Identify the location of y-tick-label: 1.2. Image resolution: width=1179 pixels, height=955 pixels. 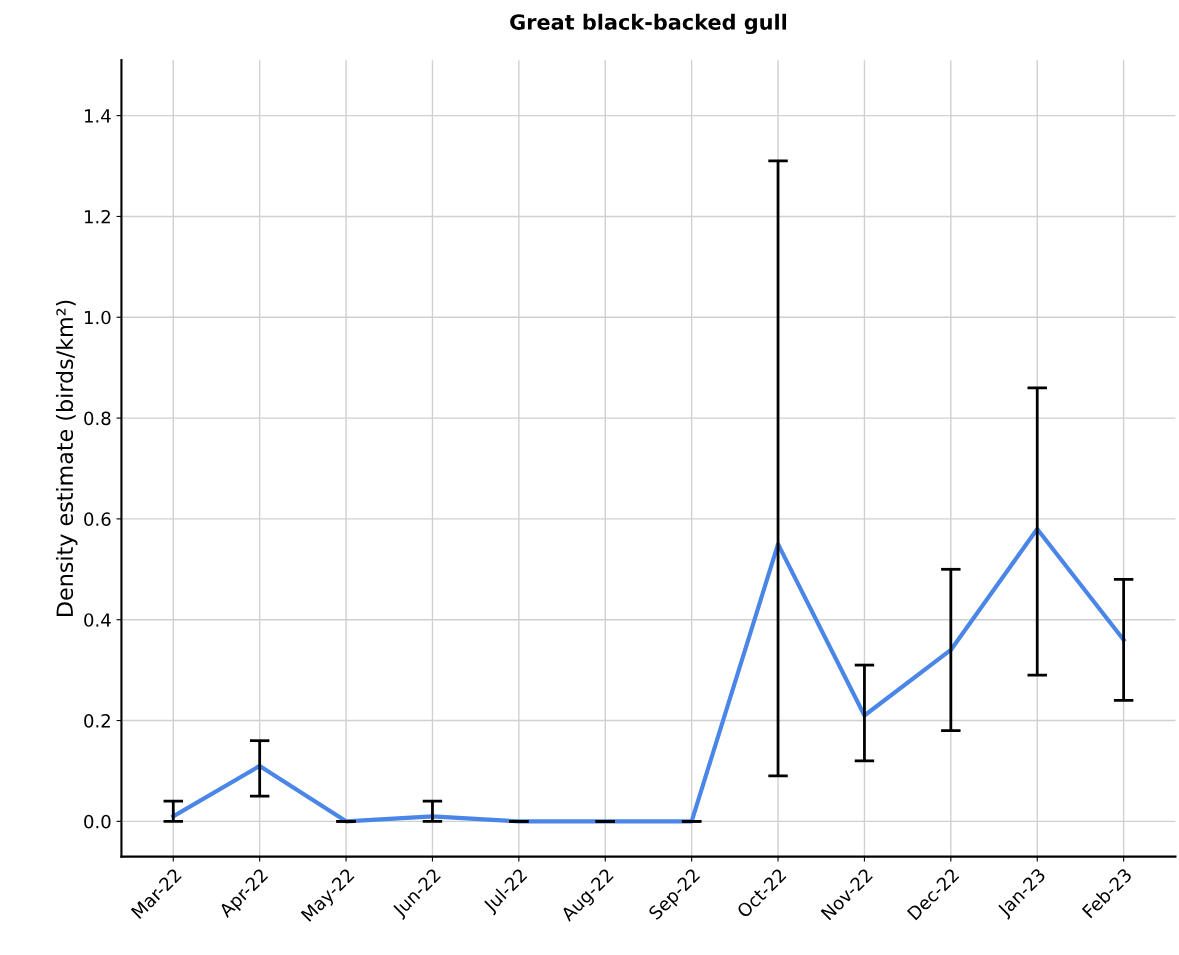
(97, 216).